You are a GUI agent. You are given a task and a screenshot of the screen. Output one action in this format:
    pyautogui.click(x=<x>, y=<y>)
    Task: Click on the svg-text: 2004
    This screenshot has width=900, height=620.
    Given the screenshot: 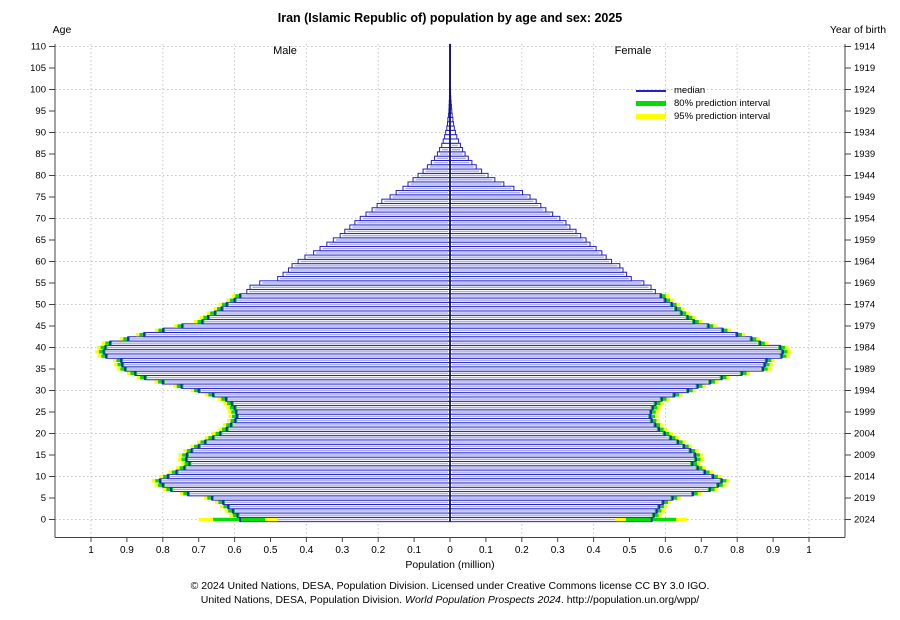 What is the action you would take?
    pyautogui.click(x=864, y=434)
    